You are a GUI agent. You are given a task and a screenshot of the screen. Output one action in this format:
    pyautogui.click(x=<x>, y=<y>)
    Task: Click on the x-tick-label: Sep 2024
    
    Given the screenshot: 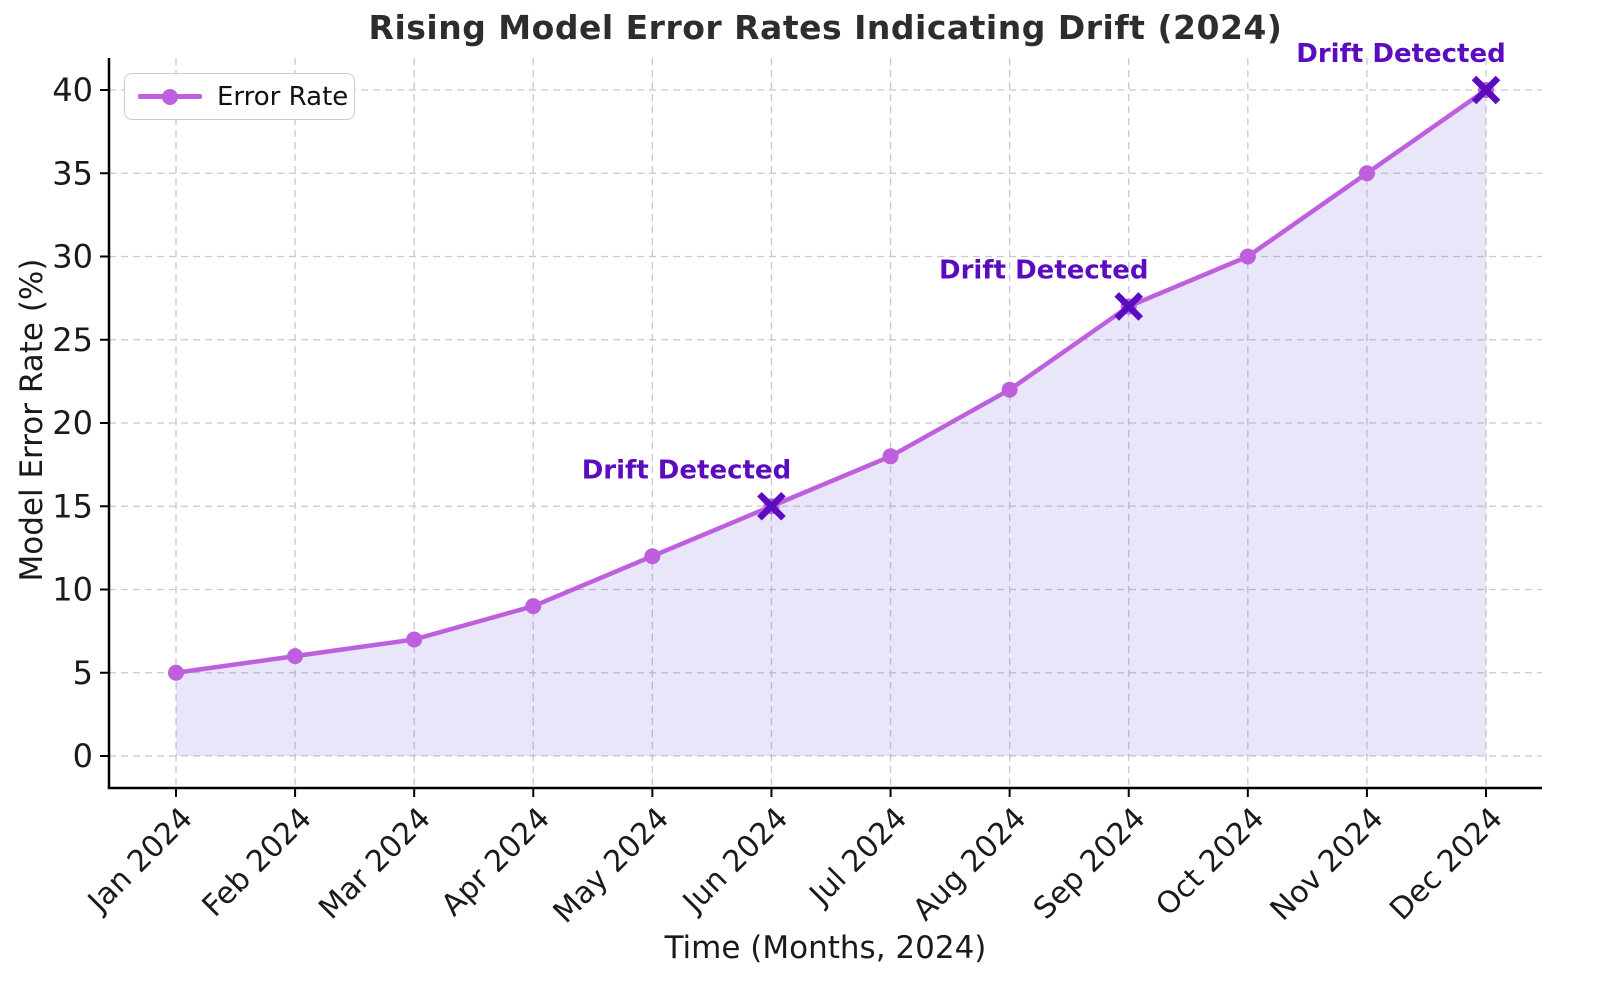 What is the action you would take?
    pyautogui.click(x=1089, y=863)
    